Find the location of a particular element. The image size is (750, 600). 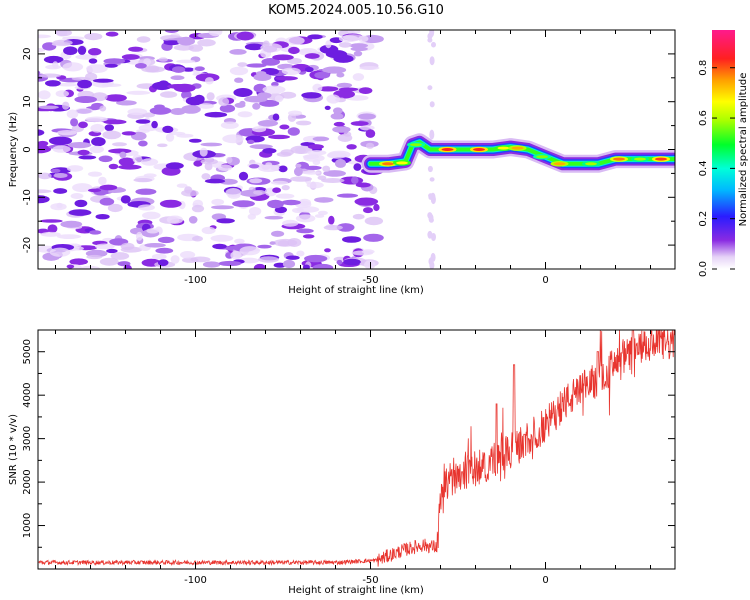

x-tick-label: -100 is located at coordinates (195, 580).